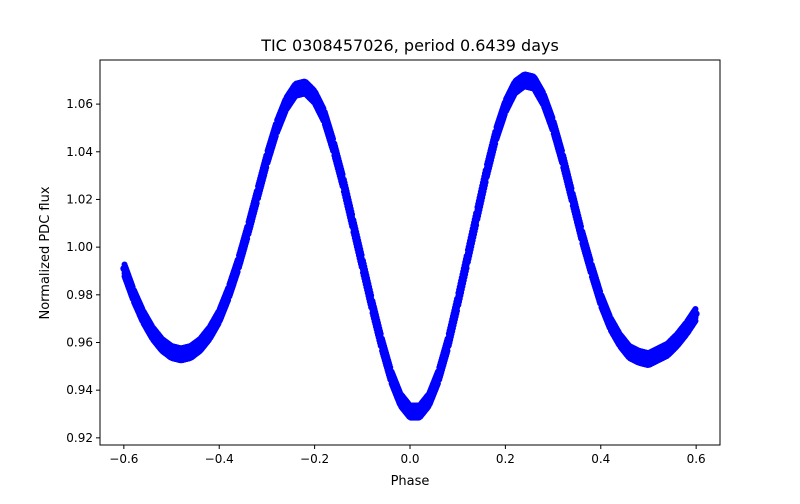  What do you see at coordinates (409, 459) in the screenshot?
I see `x-tick-label: 0.0` at bounding box center [409, 459].